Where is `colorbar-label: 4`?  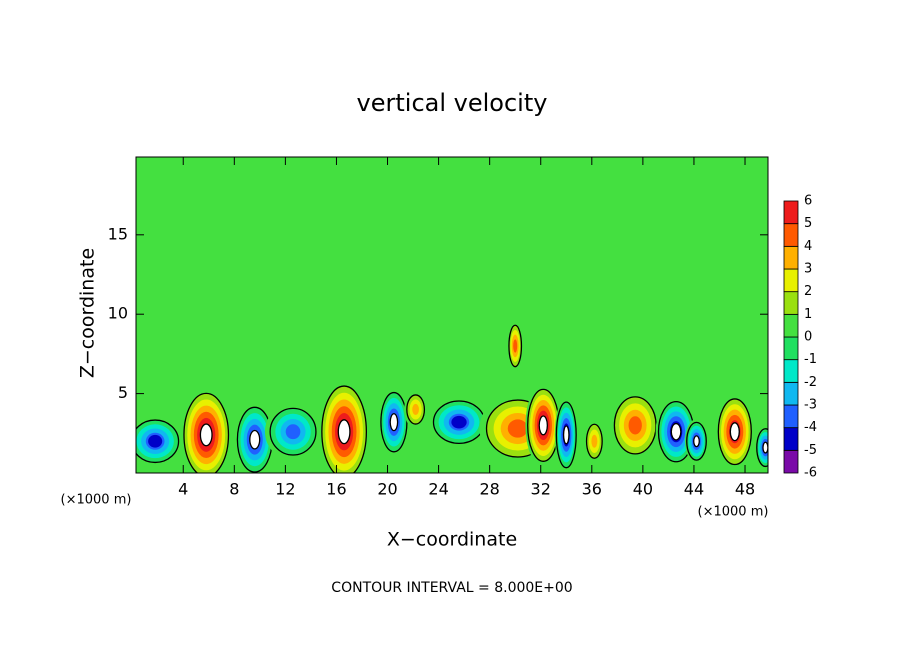
colorbar-label: 4 is located at coordinates (808, 246).